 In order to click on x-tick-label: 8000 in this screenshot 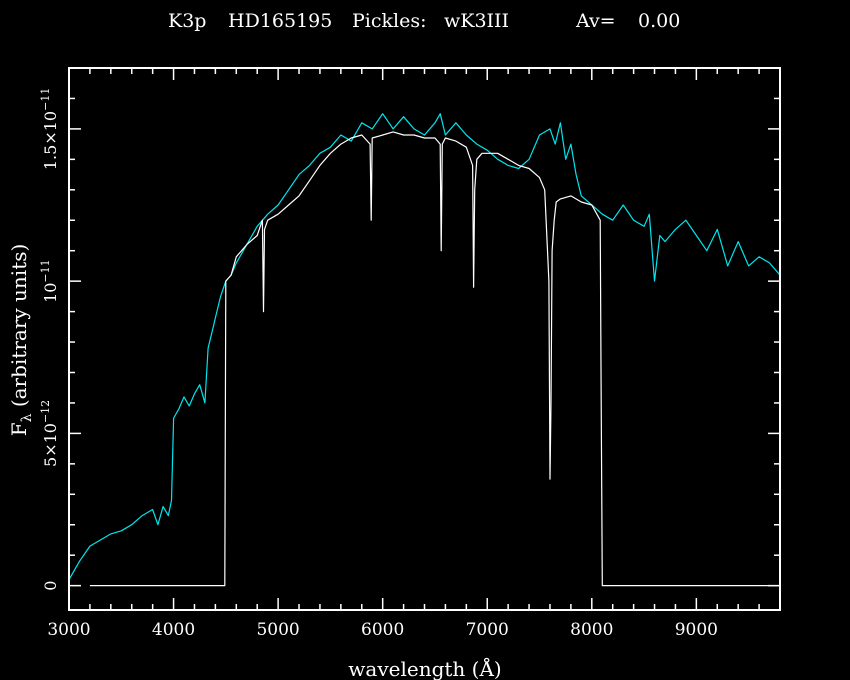, I will do `click(591, 630)`.